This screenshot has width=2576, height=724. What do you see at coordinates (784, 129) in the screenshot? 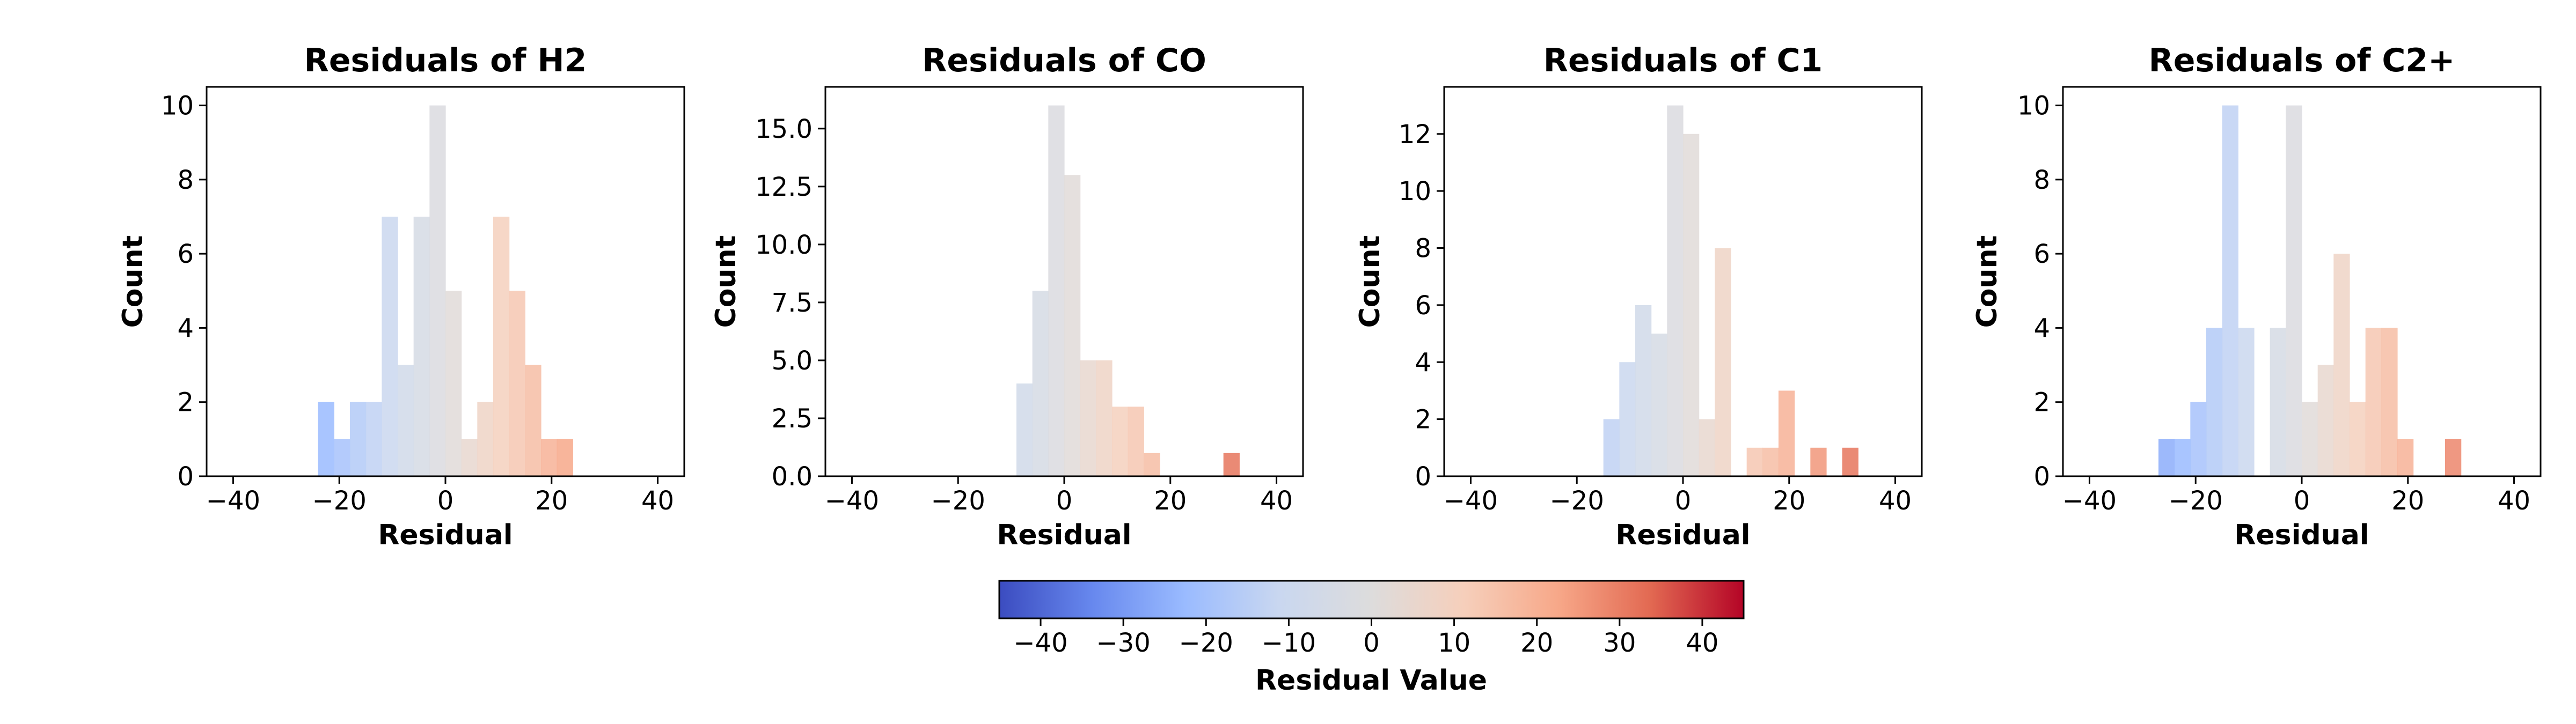
I see `y-tick-label: 15.0` at bounding box center [784, 129].